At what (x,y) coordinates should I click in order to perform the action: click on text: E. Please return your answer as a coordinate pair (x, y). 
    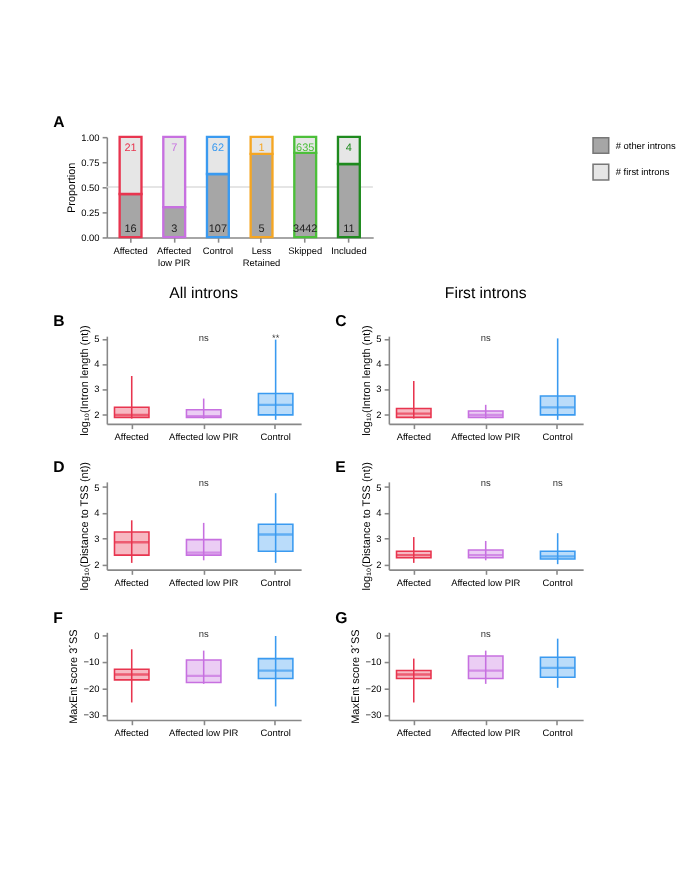
    Looking at the image, I should click on (340, 467).